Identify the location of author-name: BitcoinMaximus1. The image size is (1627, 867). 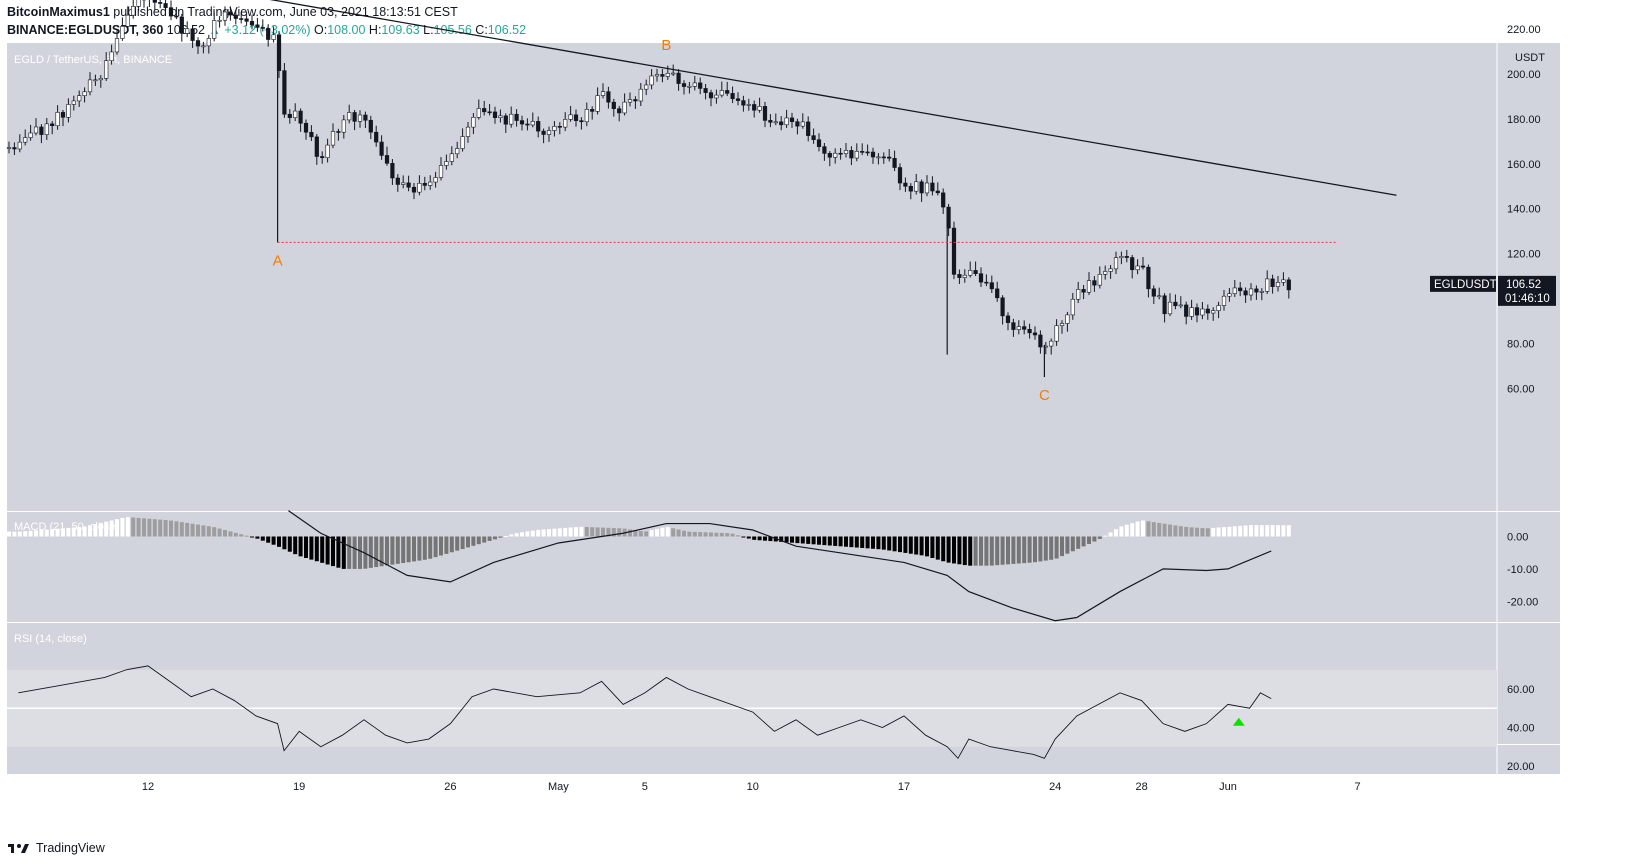
(58, 12).